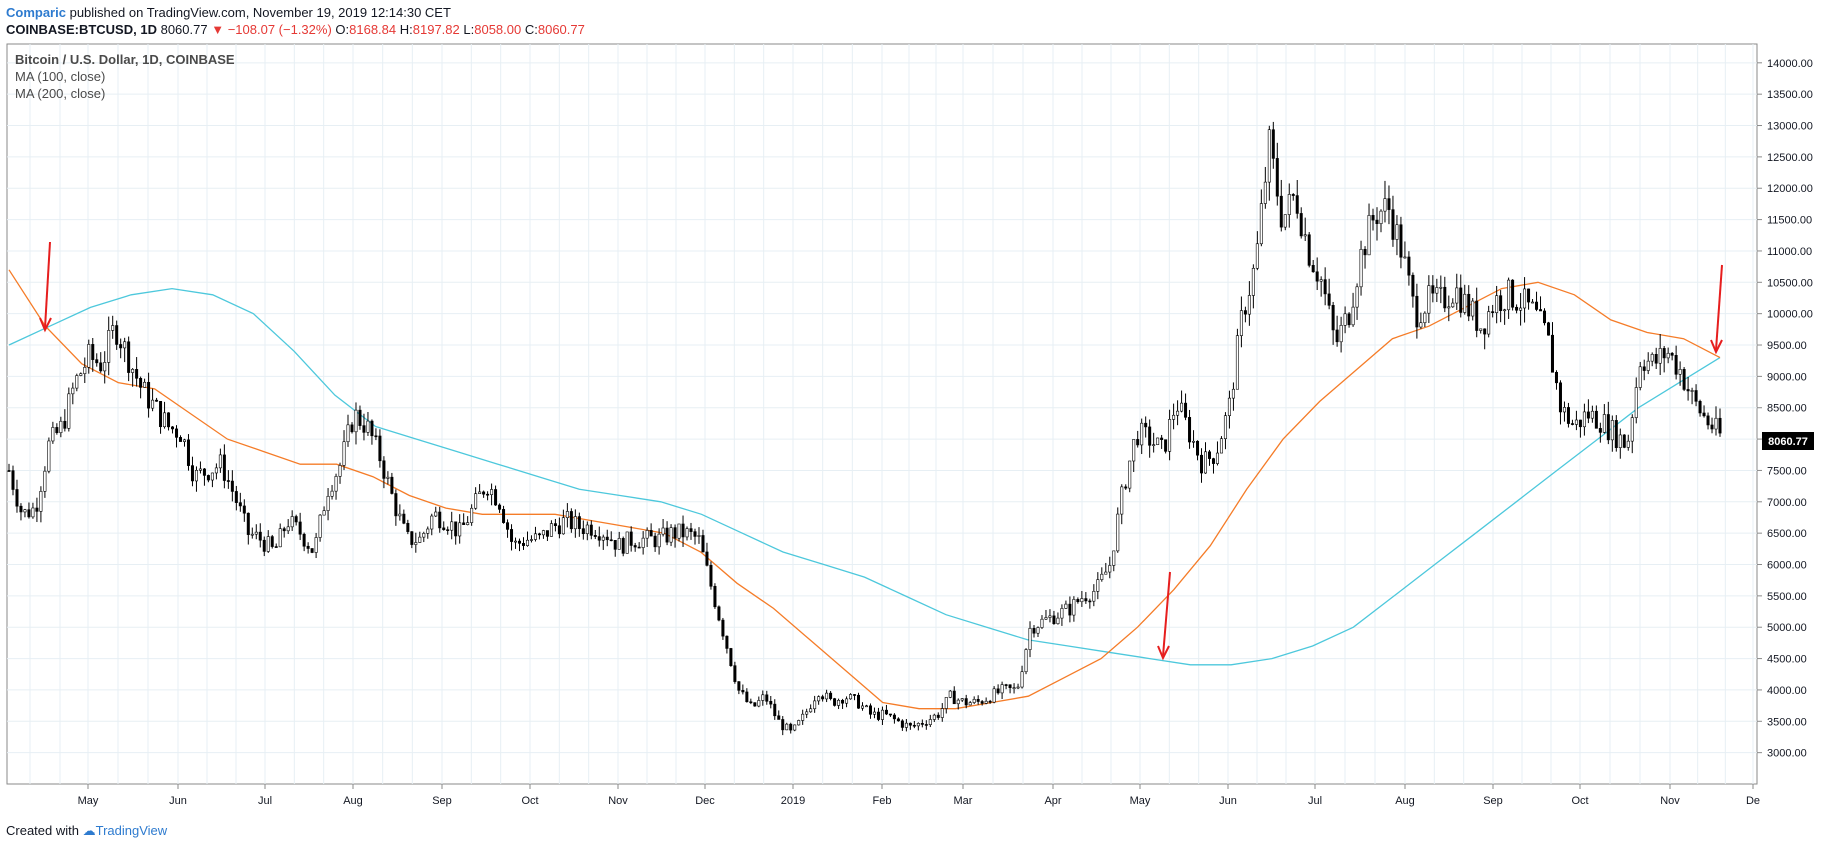 This screenshot has height=849, width=1828. I want to click on y-tick-label: 3000.00, so click(1787, 754).